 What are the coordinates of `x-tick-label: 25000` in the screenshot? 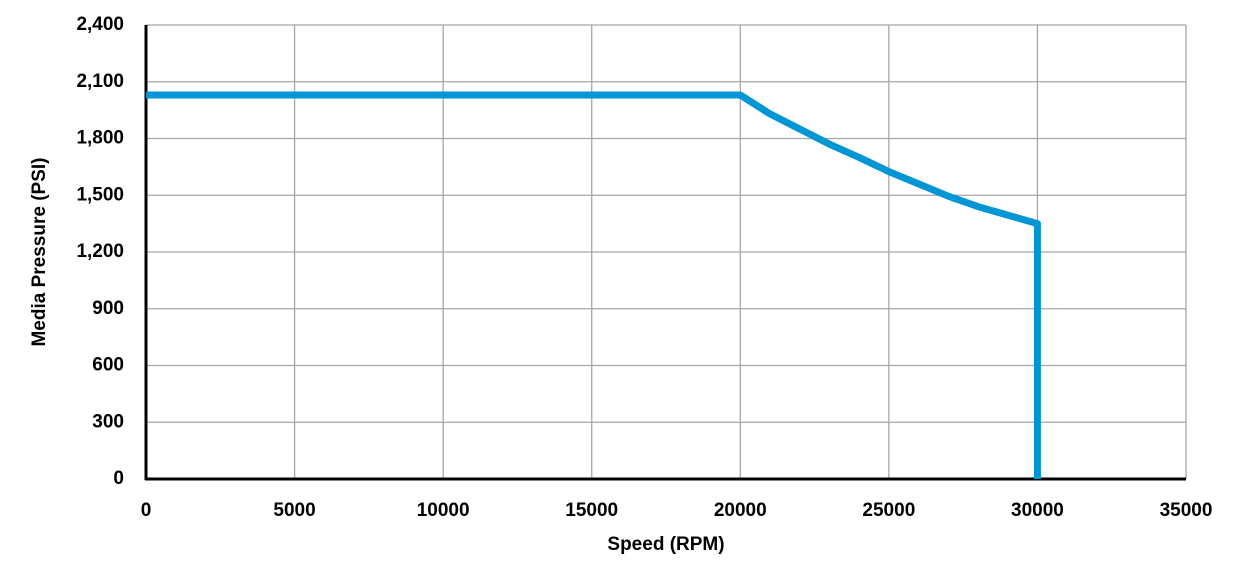 It's located at (888, 510).